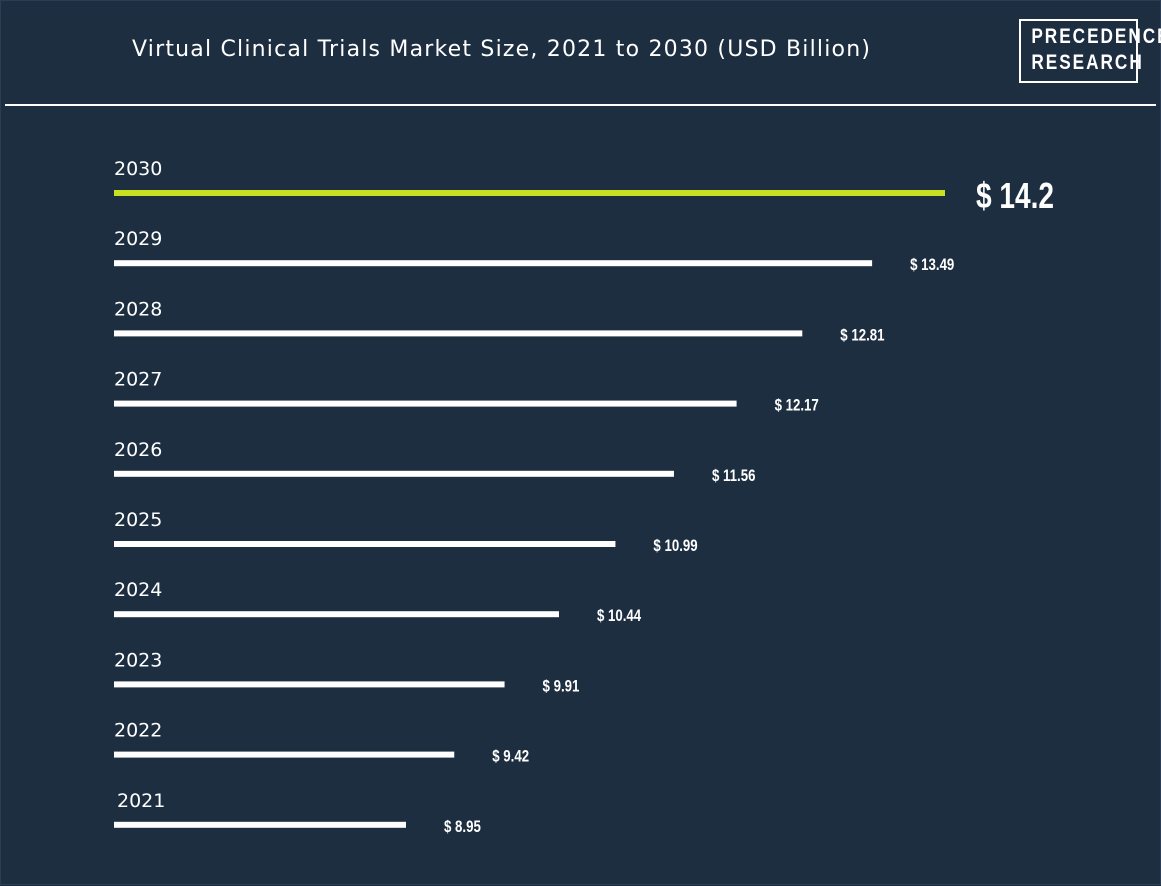  What do you see at coordinates (529, 193) in the screenshot?
I see `bar-2030` at bounding box center [529, 193].